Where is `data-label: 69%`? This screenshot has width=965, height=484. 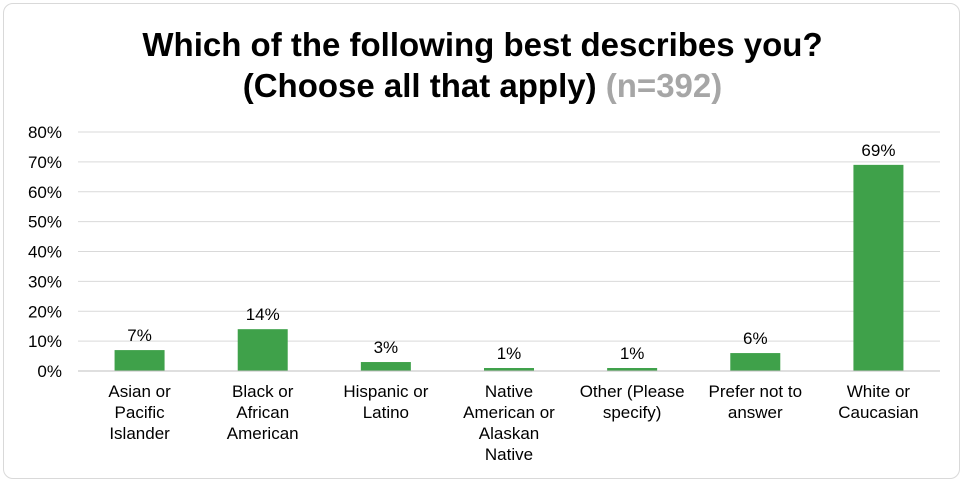 data-label: 69% is located at coordinates (878, 150).